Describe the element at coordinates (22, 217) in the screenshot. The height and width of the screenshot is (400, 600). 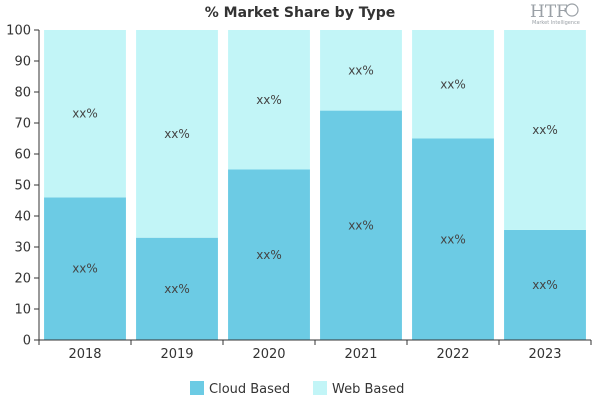
I see `y-tick-label: 40` at that location.